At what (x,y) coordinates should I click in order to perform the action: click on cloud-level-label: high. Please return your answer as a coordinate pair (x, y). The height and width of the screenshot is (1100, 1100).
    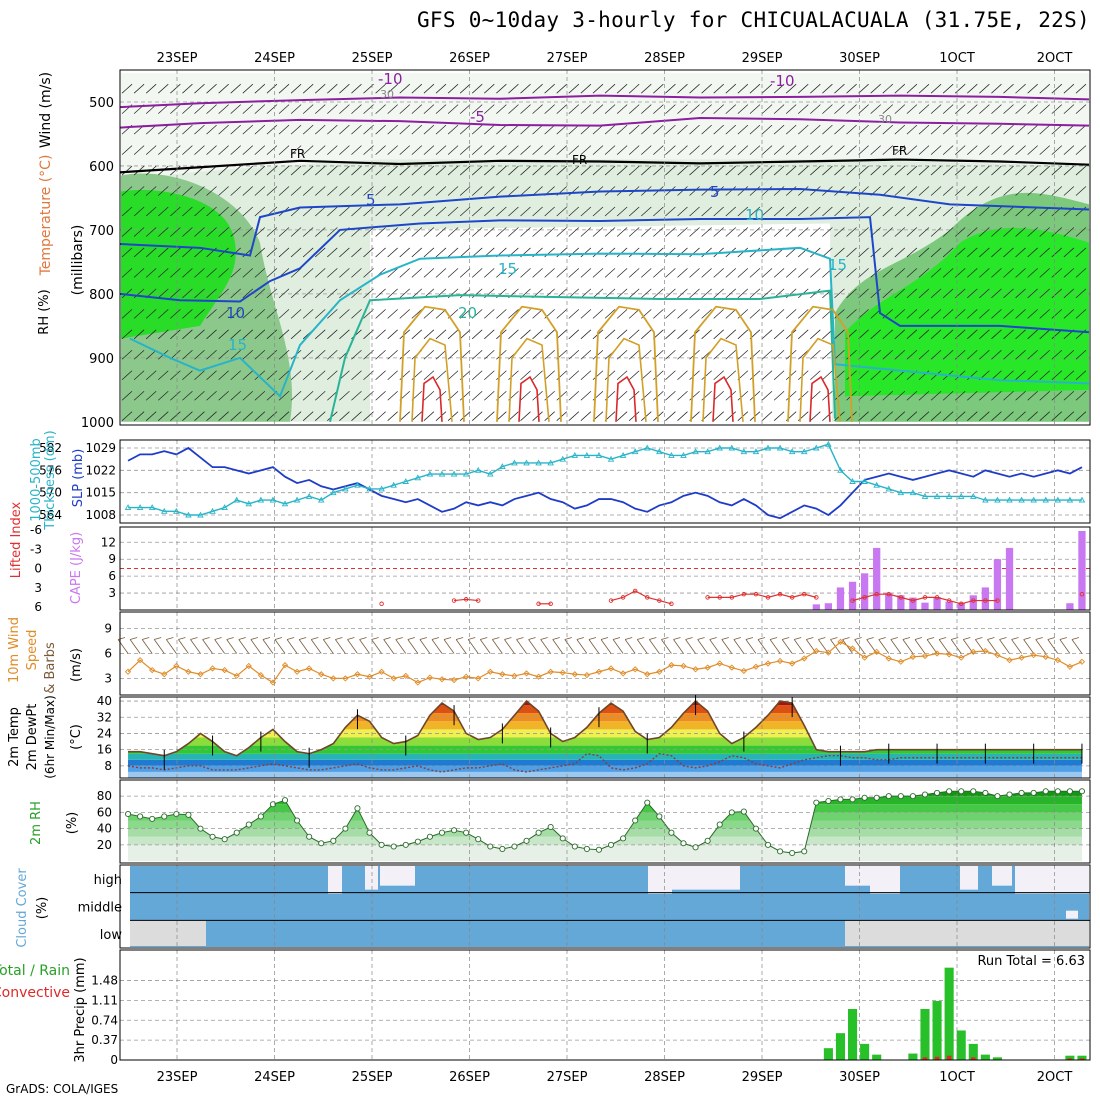
    Looking at the image, I should click on (108, 880).